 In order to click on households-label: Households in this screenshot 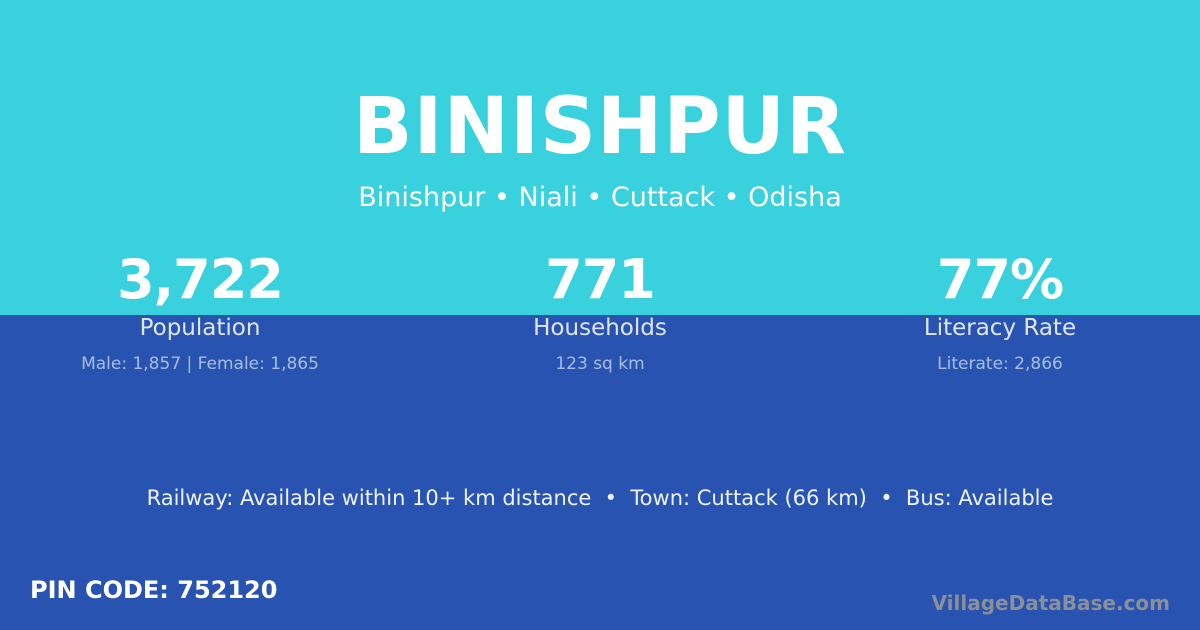, I will do `click(600, 328)`.